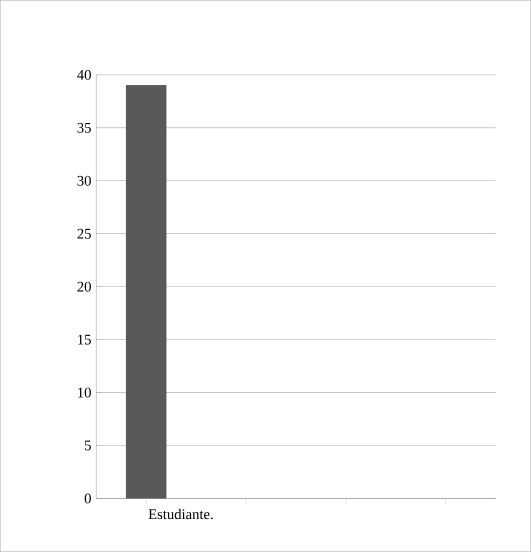 The image size is (531, 552). I want to click on y-tick-label: 20, so click(84, 287).